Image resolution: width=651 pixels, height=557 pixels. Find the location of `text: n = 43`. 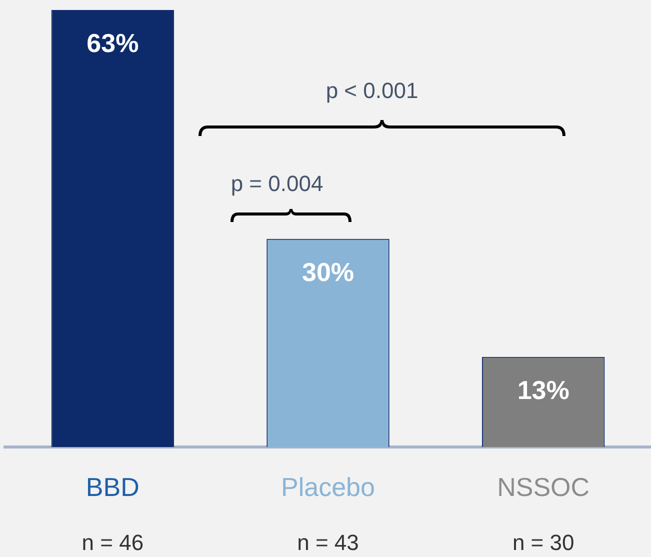

text: n = 43 is located at coordinates (328, 543).